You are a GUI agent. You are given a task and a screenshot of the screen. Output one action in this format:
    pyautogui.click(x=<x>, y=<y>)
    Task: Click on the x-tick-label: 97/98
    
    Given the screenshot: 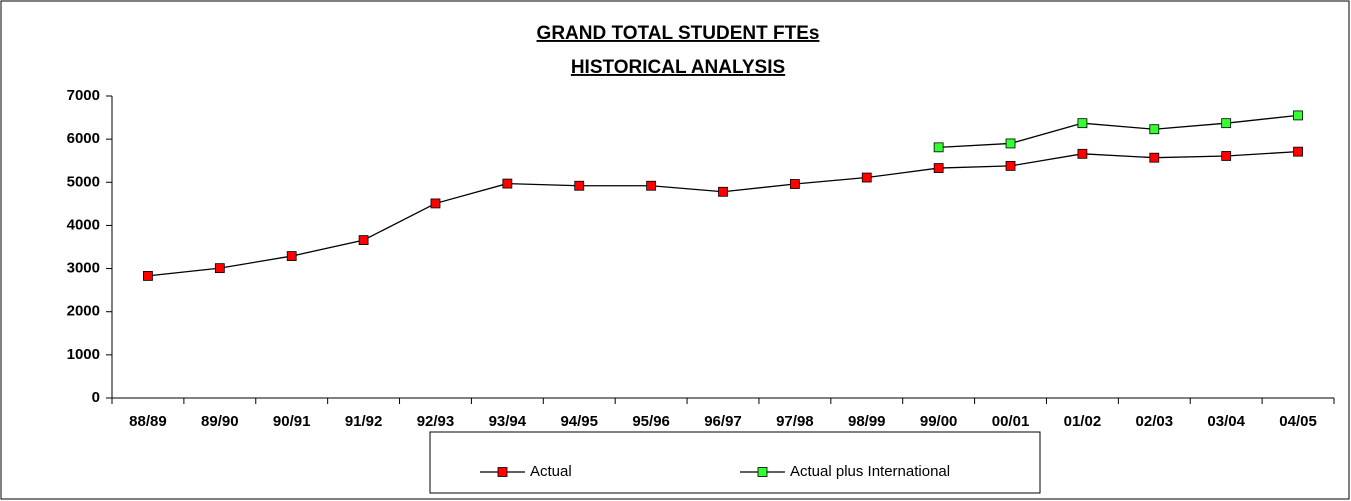 What is the action you would take?
    pyautogui.click(x=795, y=421)
    